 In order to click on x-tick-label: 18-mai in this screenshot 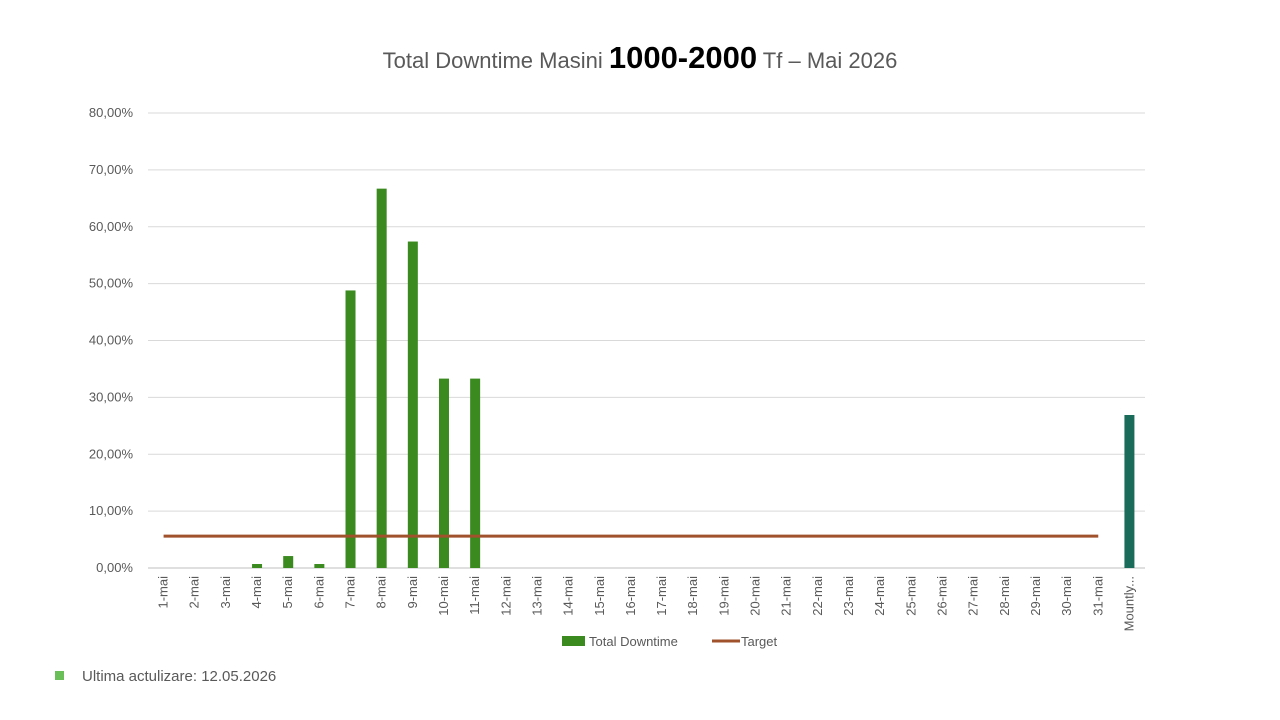, I will do `click(692, 596)`.